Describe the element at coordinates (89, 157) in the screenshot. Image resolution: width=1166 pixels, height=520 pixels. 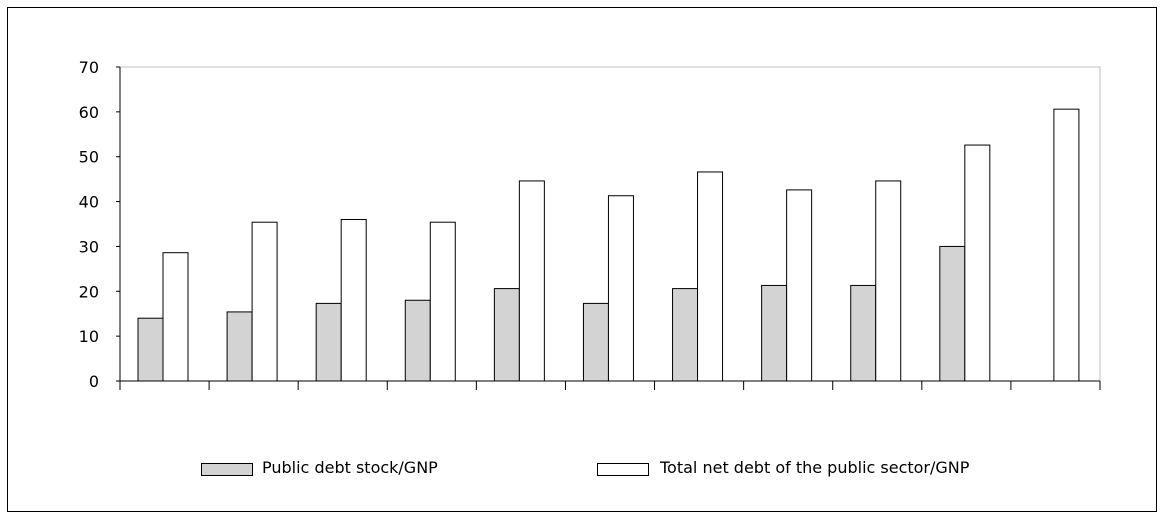
I see `y-tick-label: 50` at that location.